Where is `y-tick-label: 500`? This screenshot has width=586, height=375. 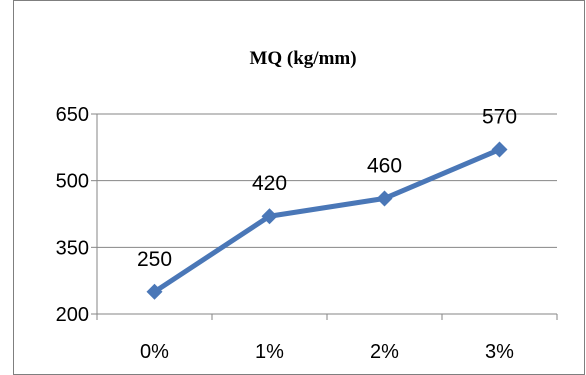
y-tick-label: 500 is located at coordinates (72, 182).